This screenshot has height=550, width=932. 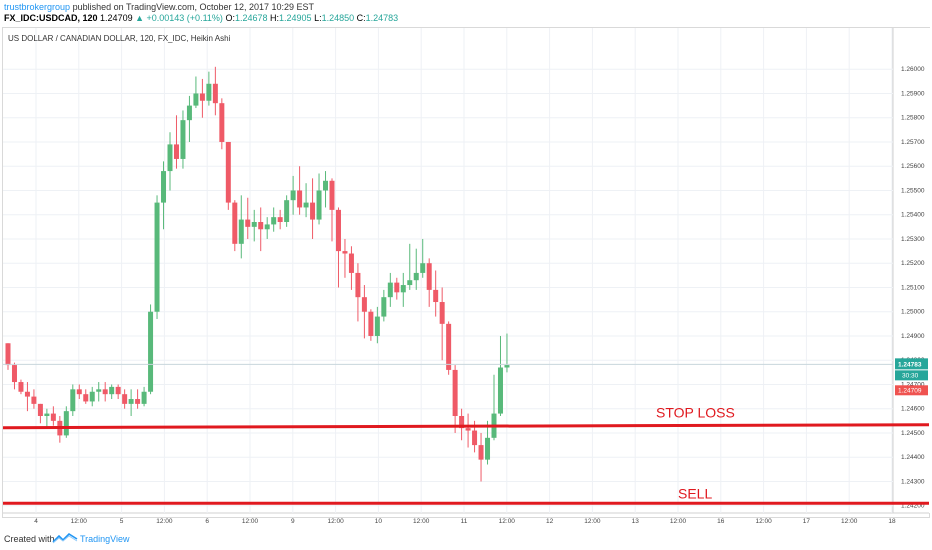 What do you see at coordinates (913, 69) in the screenshot?
I see `y-tick-label: 1.26000` at bounding box center [913, 69].